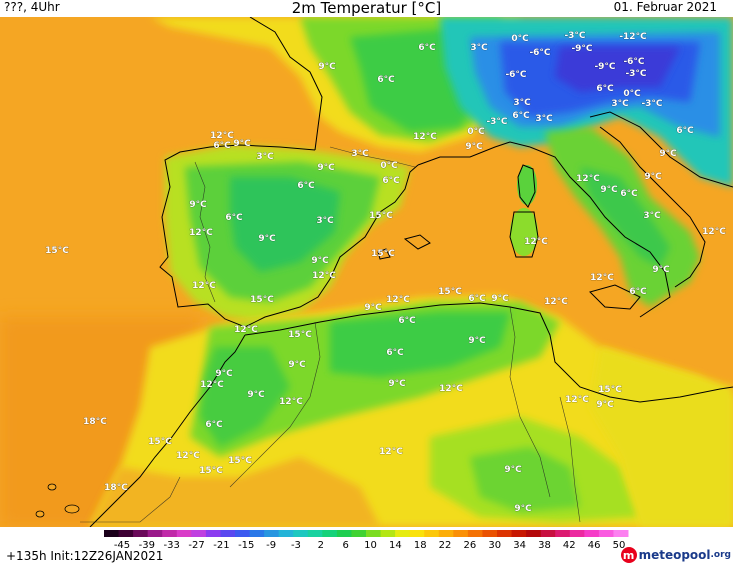 Image resolution: width=733 pixels, height=566 pixels. I want to click on coast-france-atlantic, so click(286, 84).